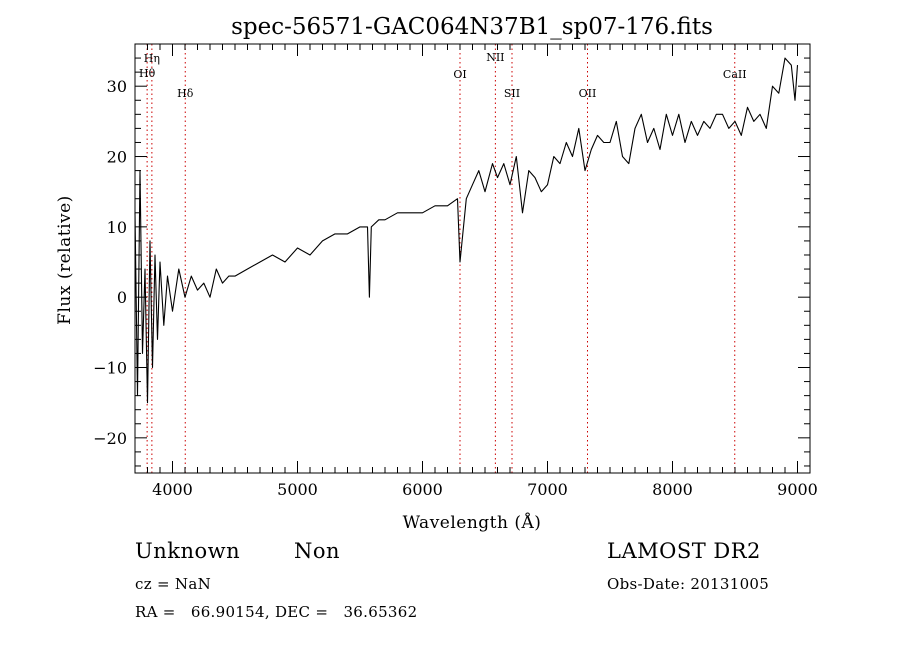 The height and width of the screenshot is (650, 900). I want to click on line-label: Hδ, so click(185, 93).